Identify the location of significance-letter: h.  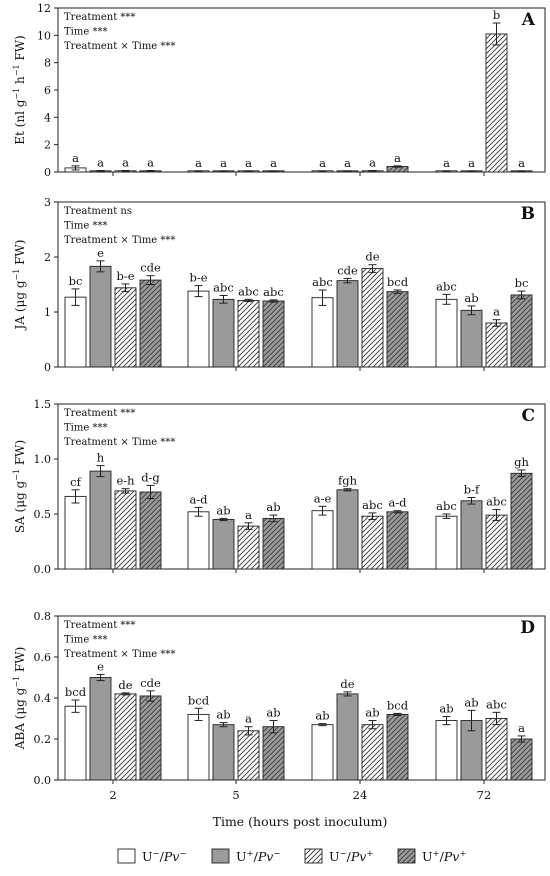
(101, 458).